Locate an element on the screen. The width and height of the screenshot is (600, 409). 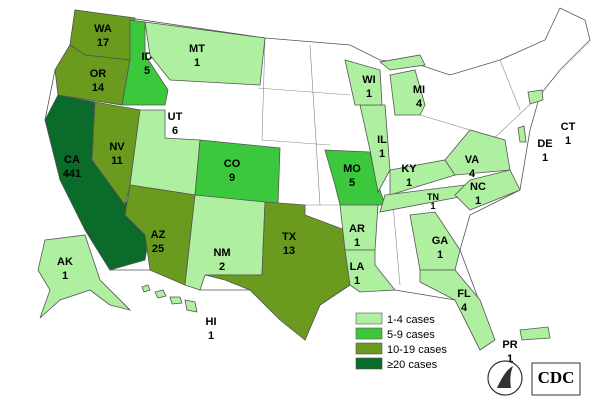
state-abbr: AR is located at coordinates (357, 229).